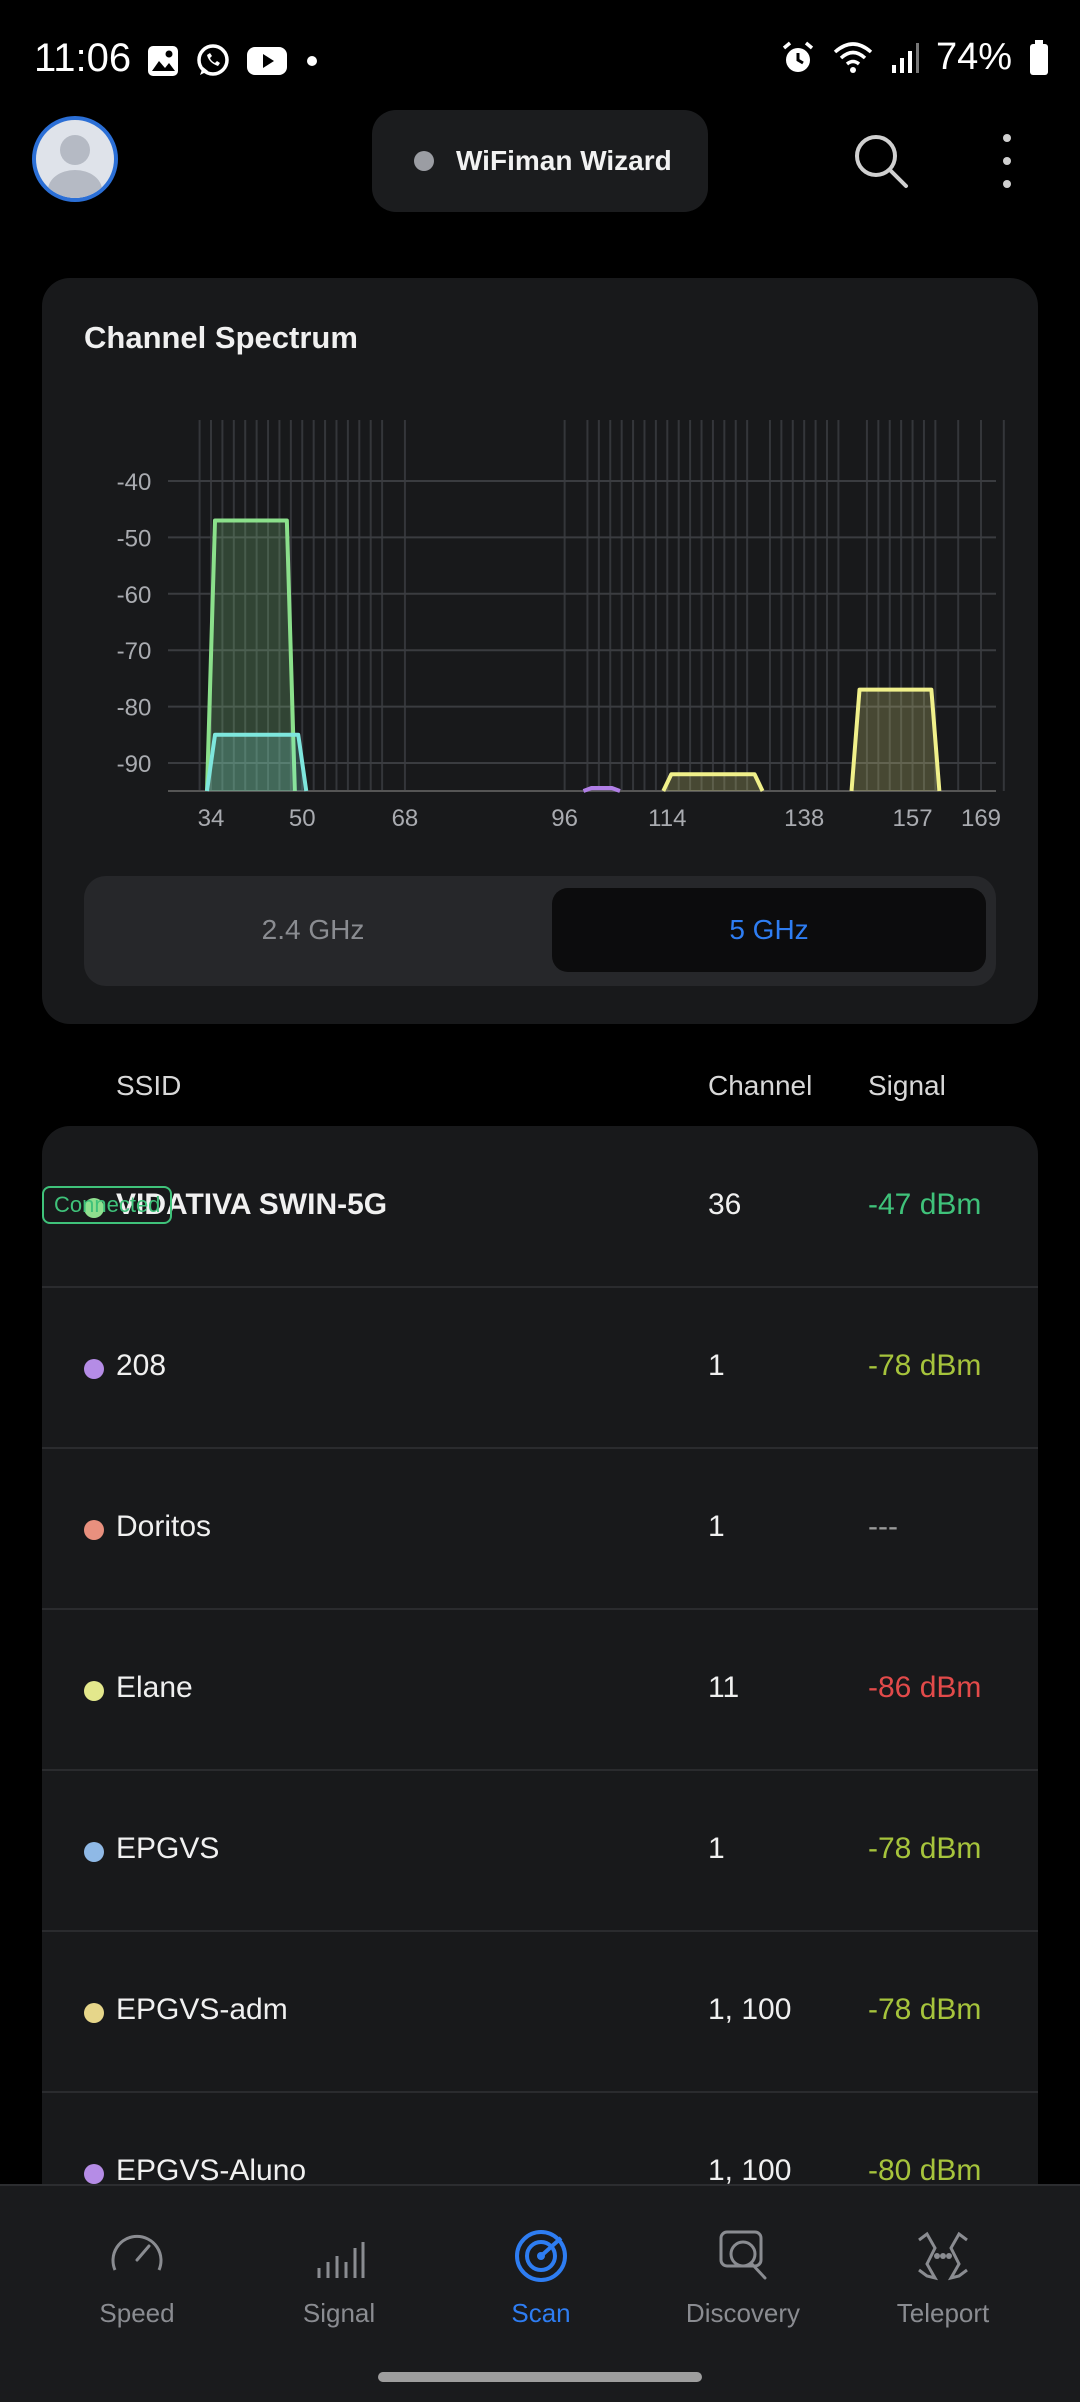  Describe the element at coordinates (221, 337) in the screenshot. I see `card-title: Channel Spectrum` at that location.